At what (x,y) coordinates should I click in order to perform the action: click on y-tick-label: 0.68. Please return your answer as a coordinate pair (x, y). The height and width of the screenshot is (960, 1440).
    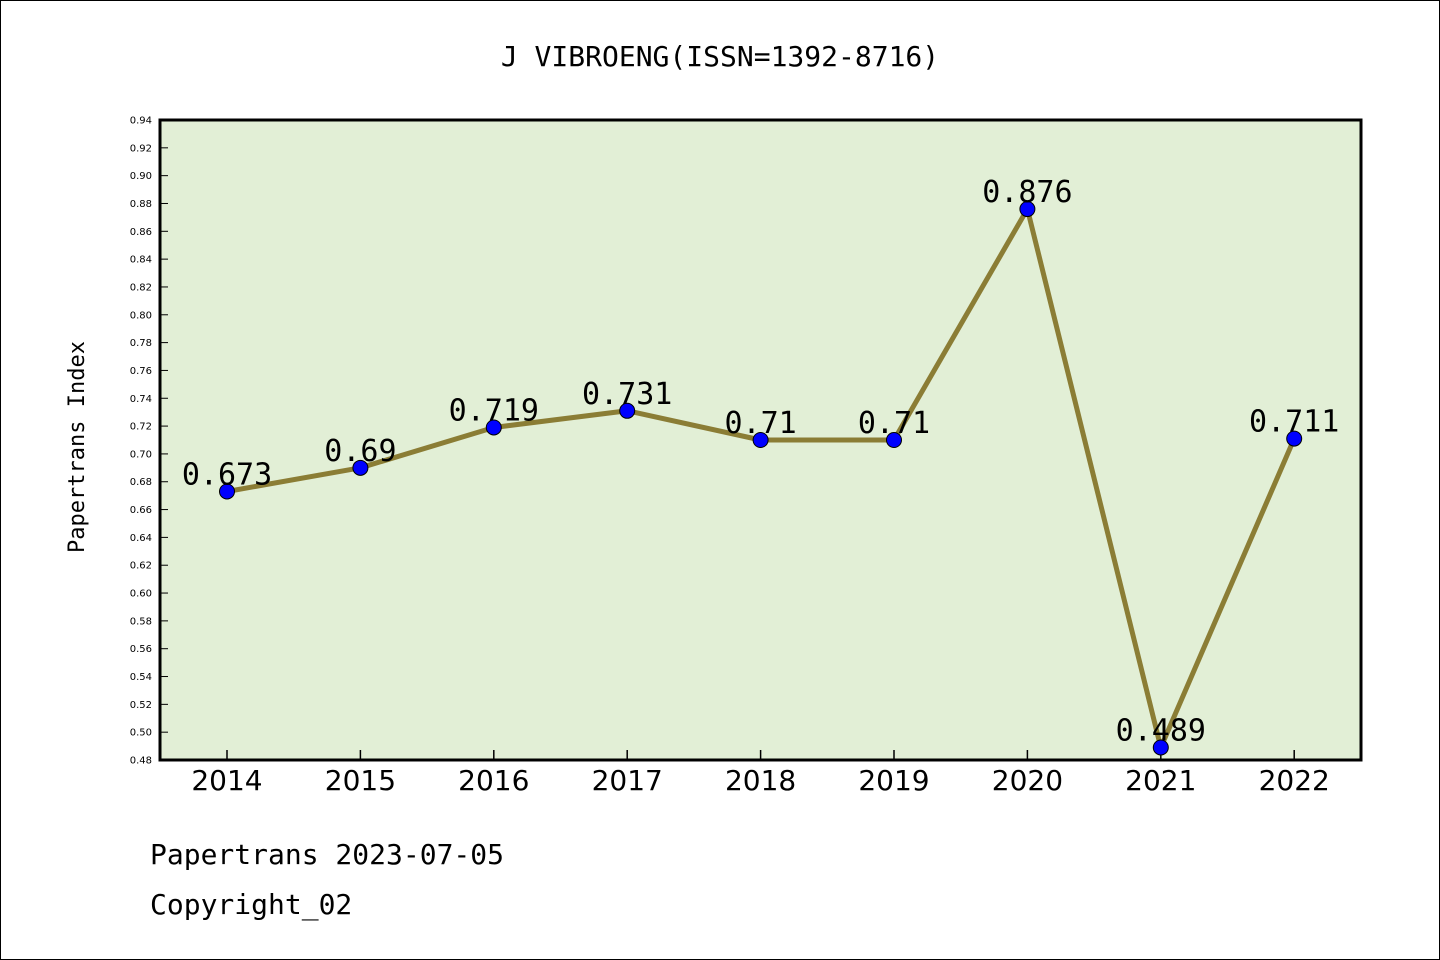
    Looking at the image, I should click on (141, 482).